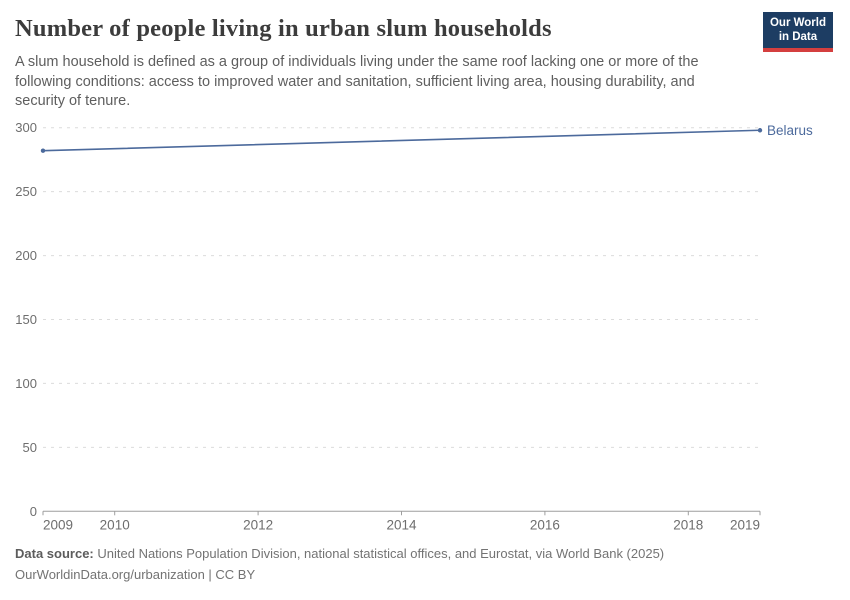 The height and width of the screenshot is (600, 850). Describe the element at coordinates (54, 553) in the screenshot. I see `data-source-label: Data source:` at that location.